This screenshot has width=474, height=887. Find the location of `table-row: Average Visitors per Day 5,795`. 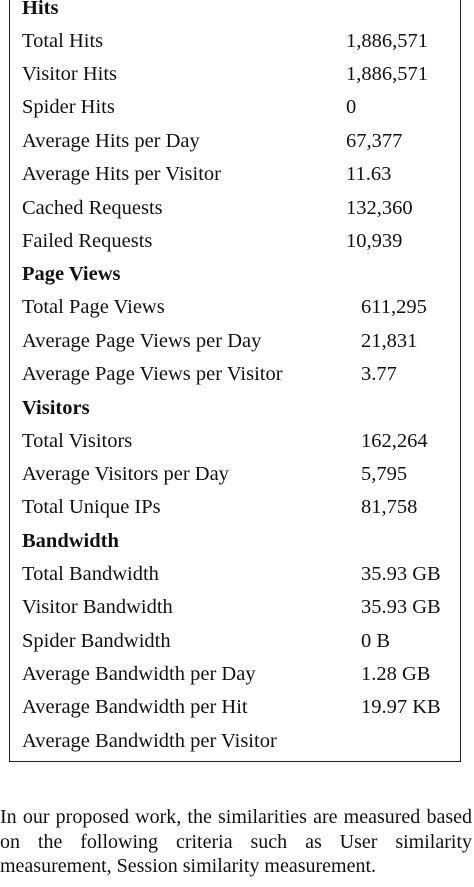

table-row: Average Visitors per Day 5,795 is located at coordinates (235, 474).